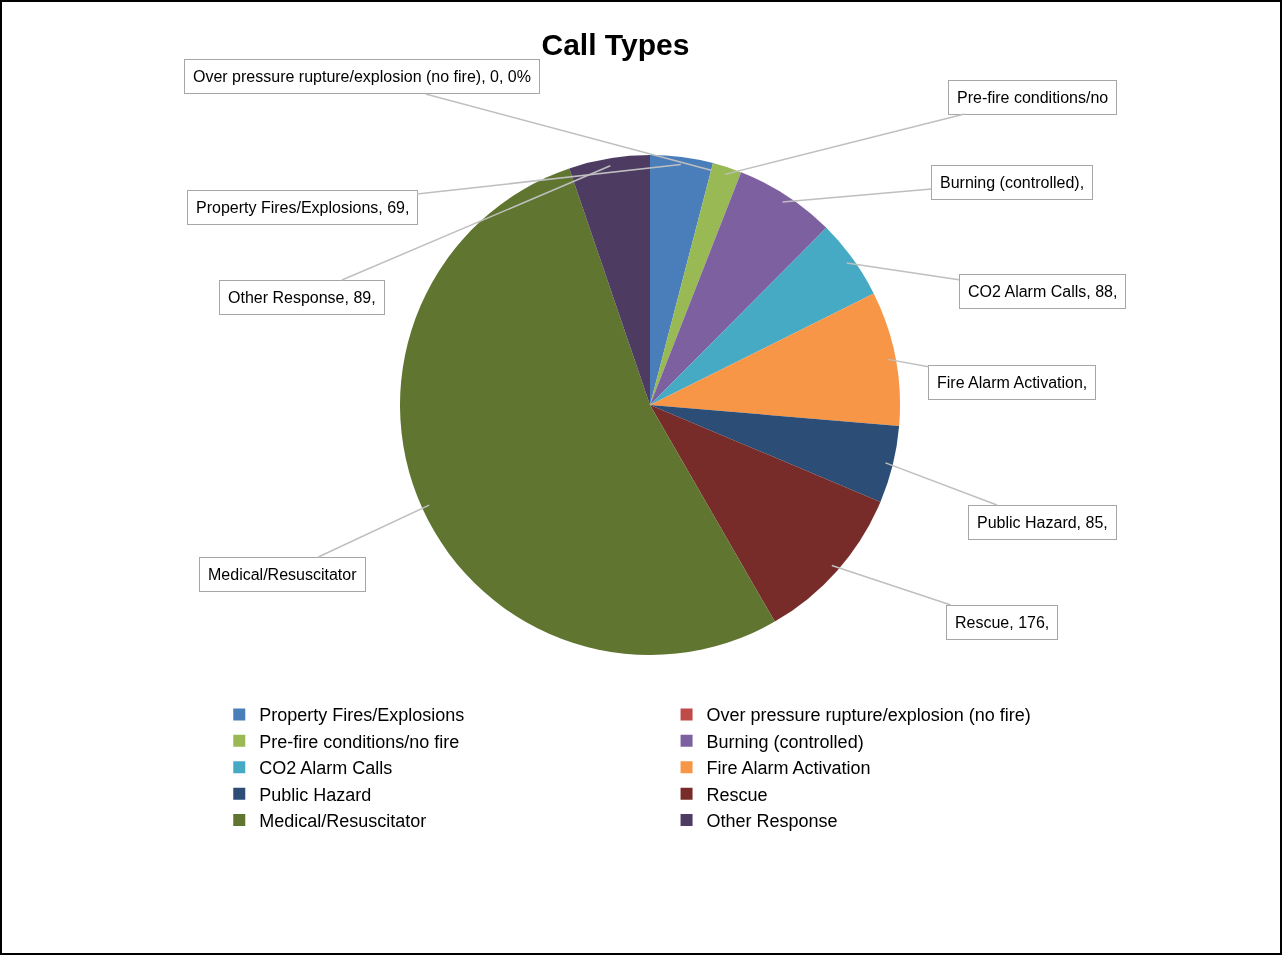 This screenshot has height=955, width=1282. Describe the element at coordinates (785, 741) in the screenshot. I see `legend-label: Burning (controlled)` at that location.